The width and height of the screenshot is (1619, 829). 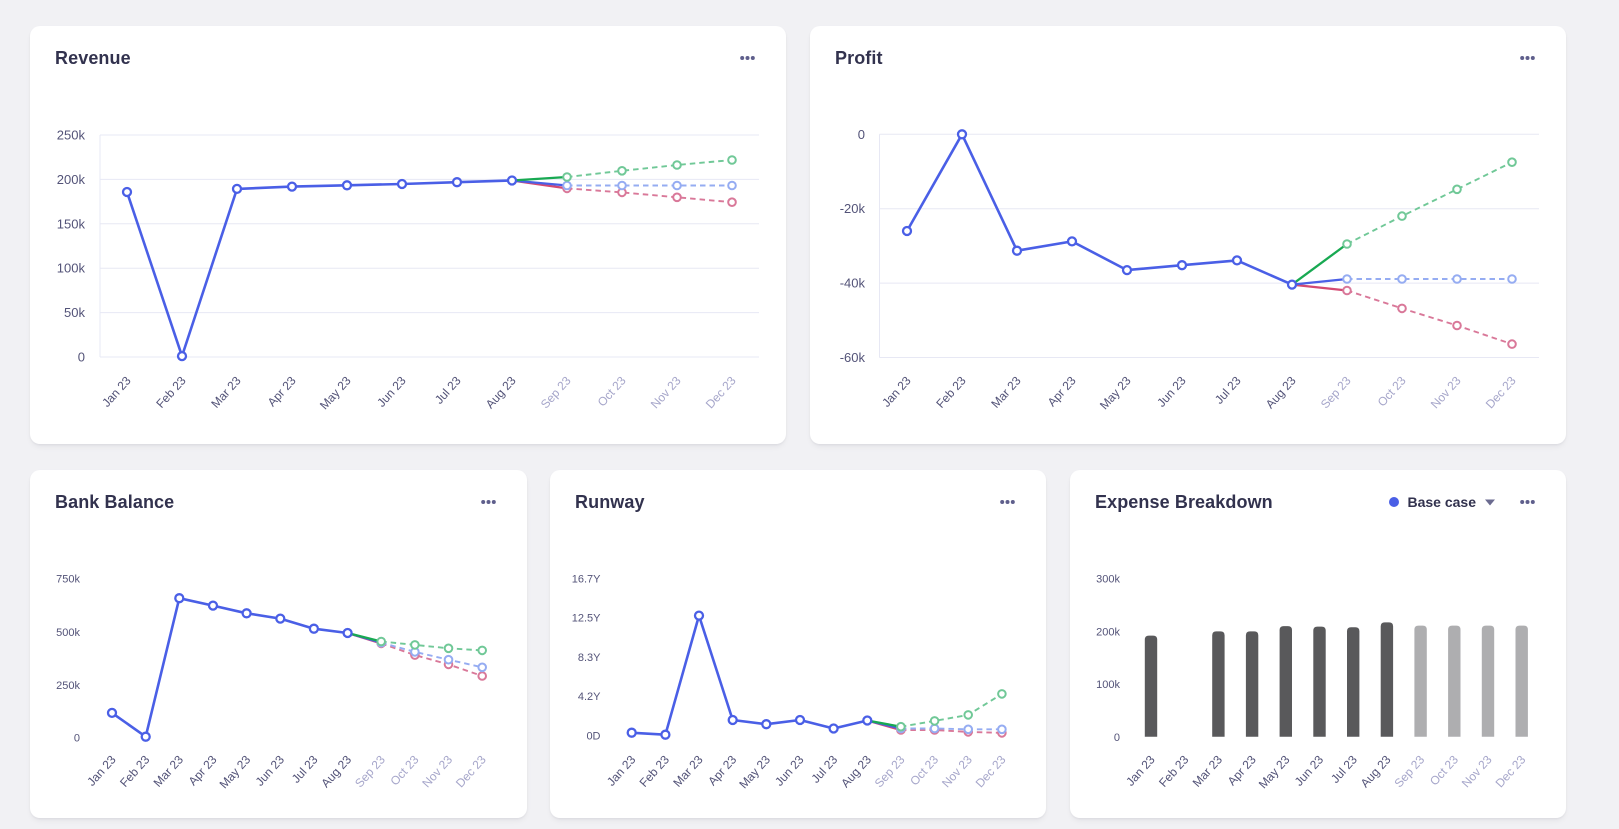 What do you see at coordinates (586, 580) in the screenshot?
I see `svg-text: 16.7Y` at bounding box center [586, 580].